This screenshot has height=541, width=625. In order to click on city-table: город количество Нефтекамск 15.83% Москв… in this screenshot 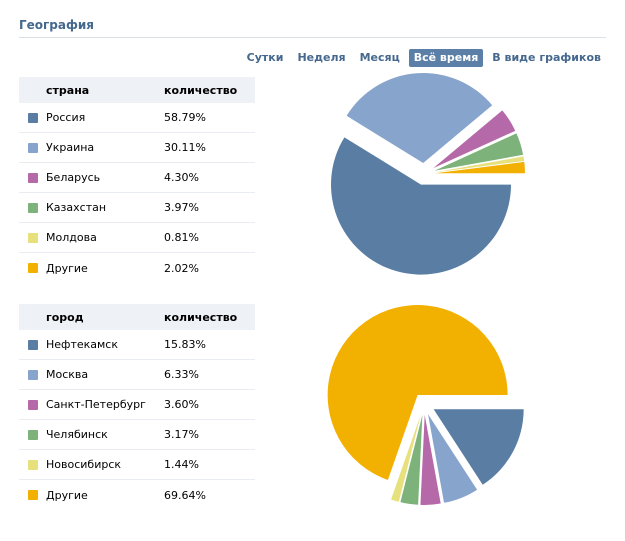, I will do `click(137, 407)`.